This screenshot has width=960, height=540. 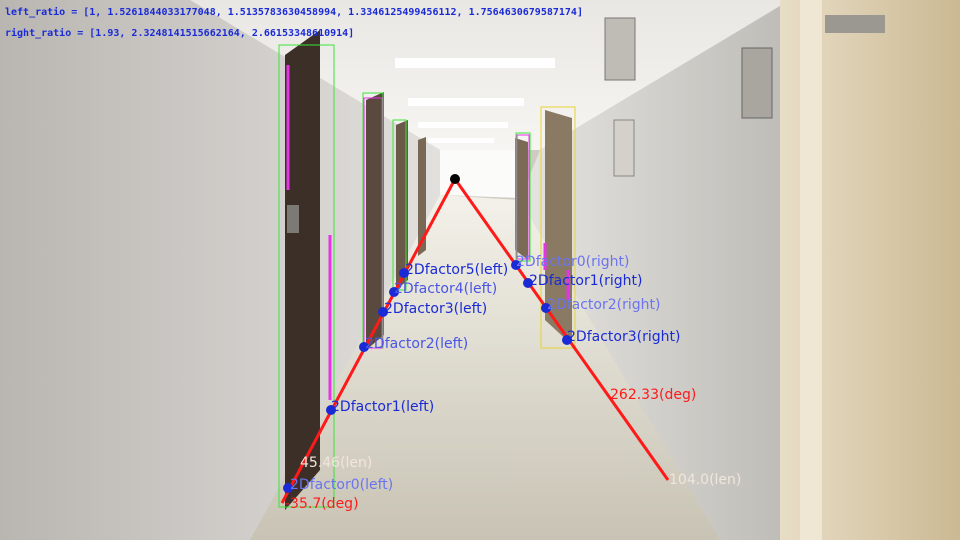 I want to click on right-factor-label: 2Dfactor1(right), so click(x=585, y=281).